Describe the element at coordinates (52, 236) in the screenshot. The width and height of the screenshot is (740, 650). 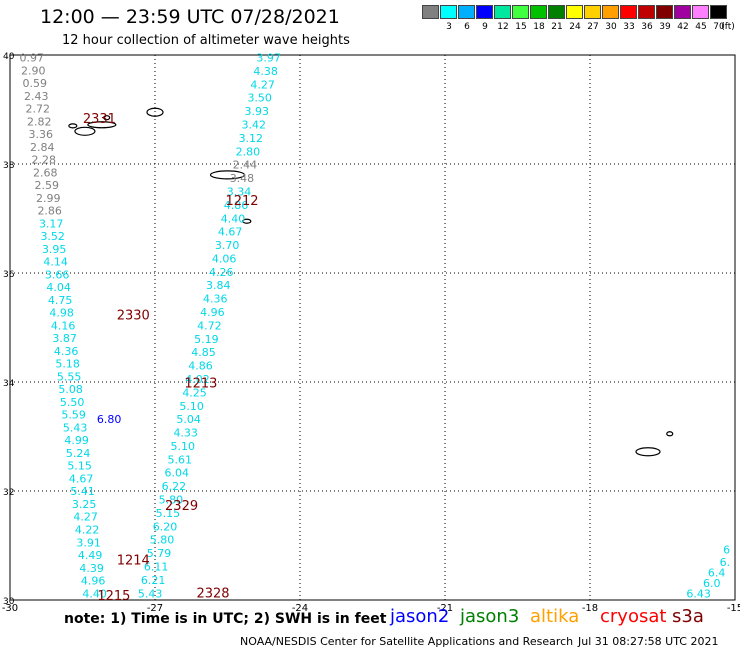
I see `wave-height-label: 3.52` at that location.